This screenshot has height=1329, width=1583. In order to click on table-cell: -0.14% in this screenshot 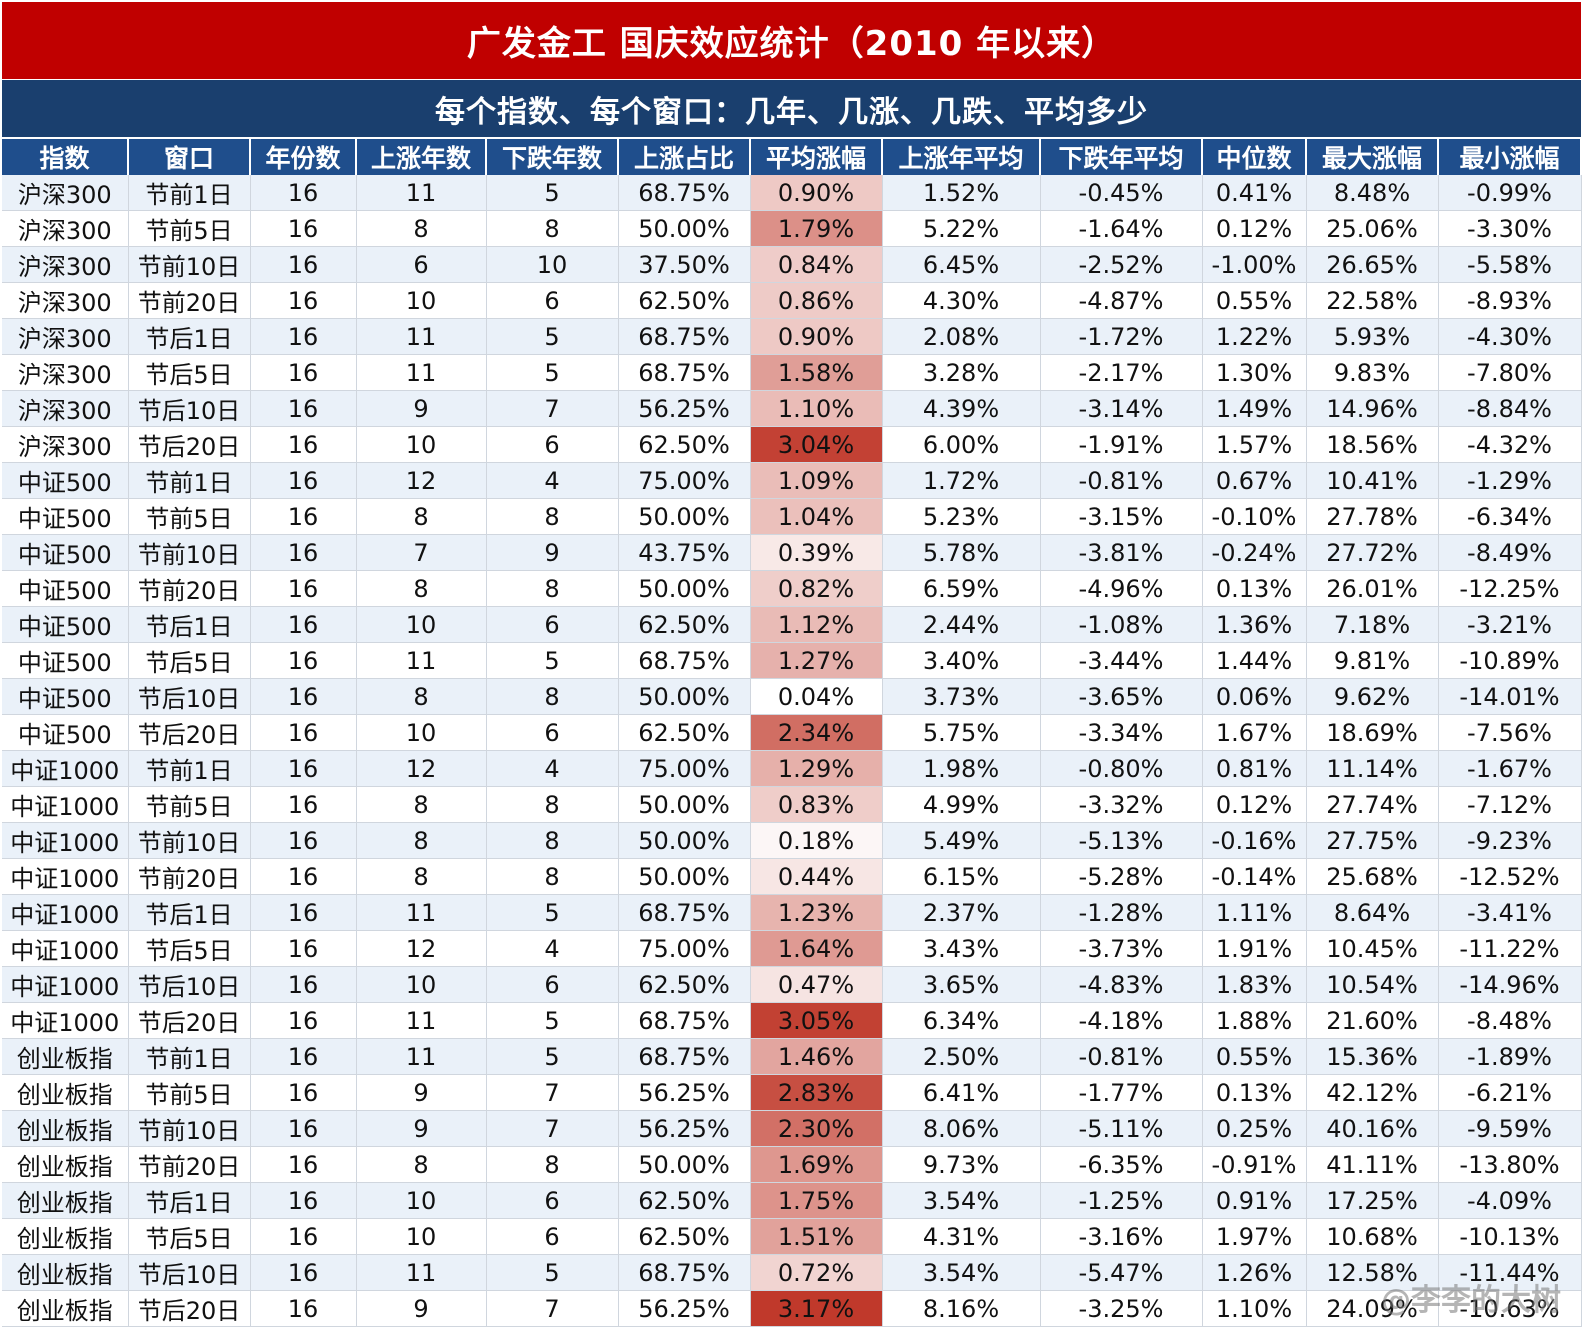, I will do `click(1254, 876)`.